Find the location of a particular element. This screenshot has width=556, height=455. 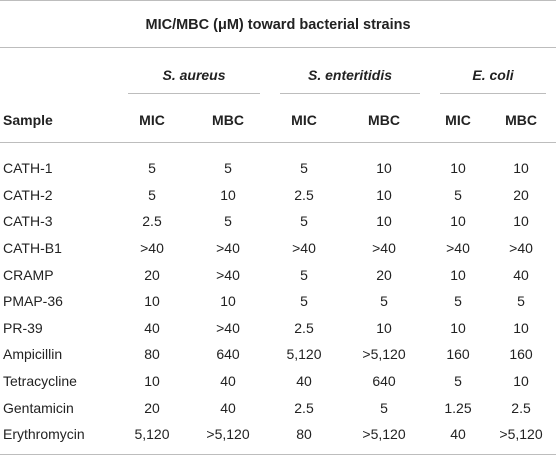

group-header-e-coli: E. coli is located at coordinates (493, 75).